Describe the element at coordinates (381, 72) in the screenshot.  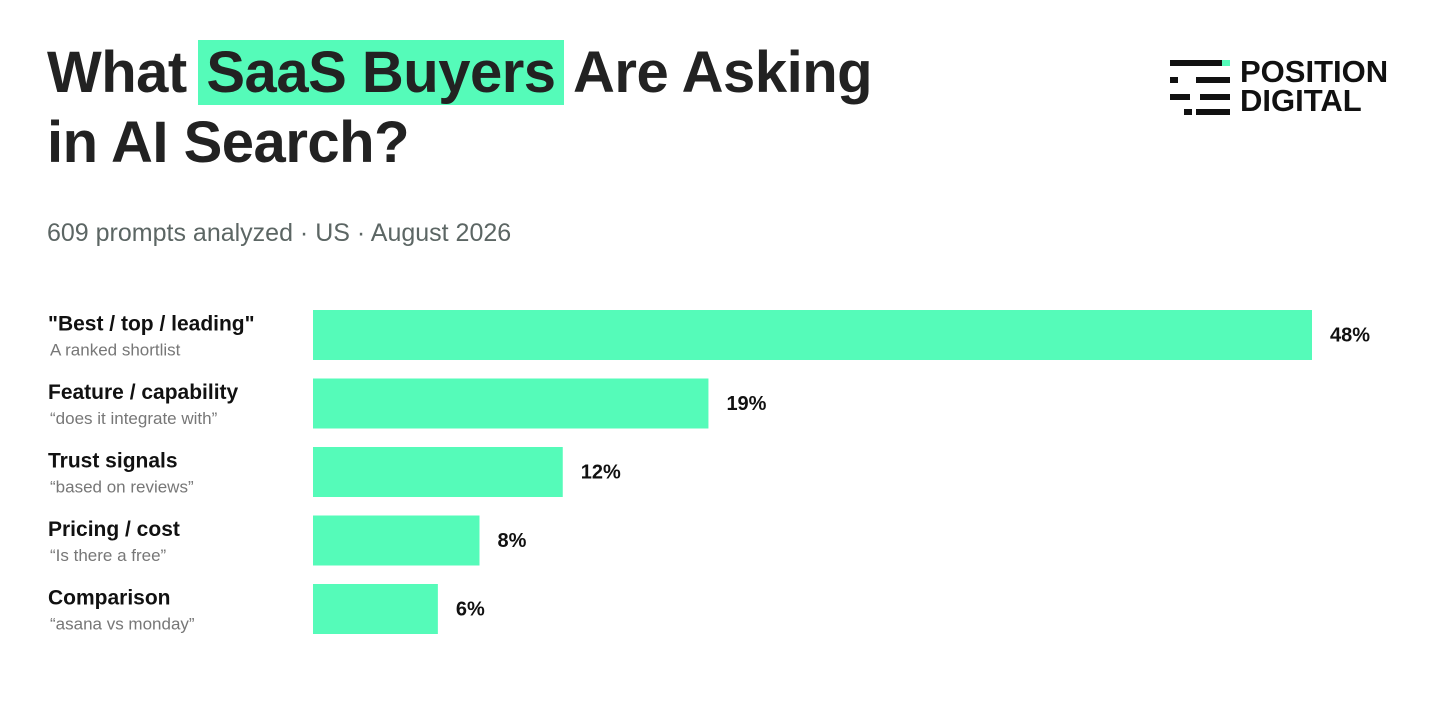
I see `title-part: SaaS Buyers` at that location.